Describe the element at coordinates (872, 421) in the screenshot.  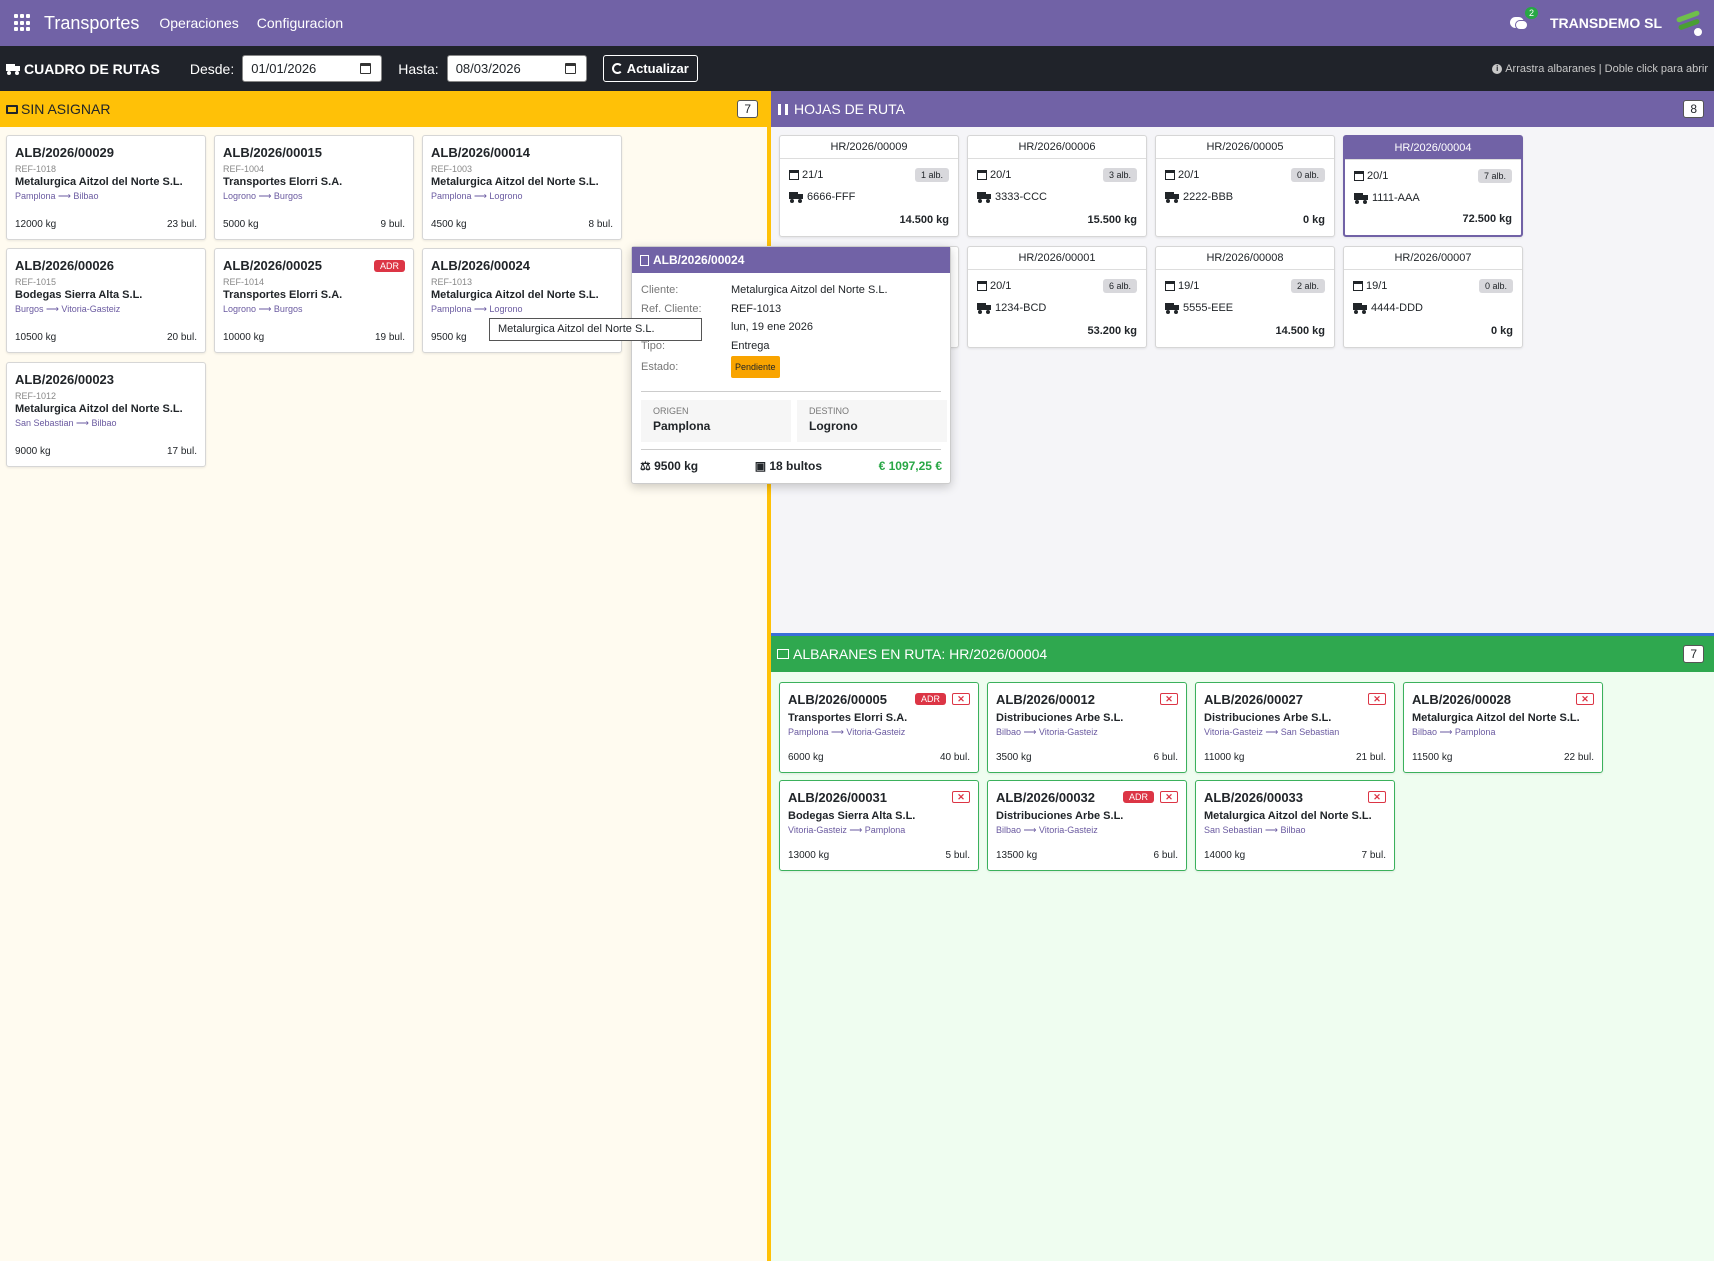
I see `destination-box: DESTINO Logrono` at that location.